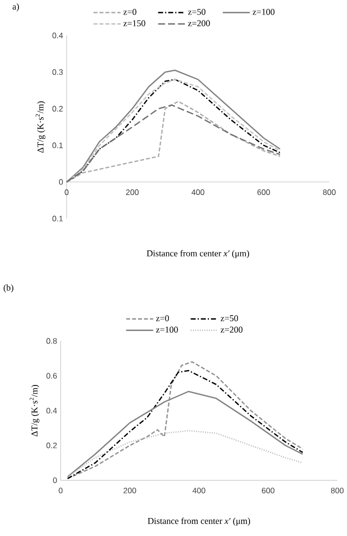  Describe the element at coordinates (15, 7) in the screenshot. I see `chart-title: a)` at that location.